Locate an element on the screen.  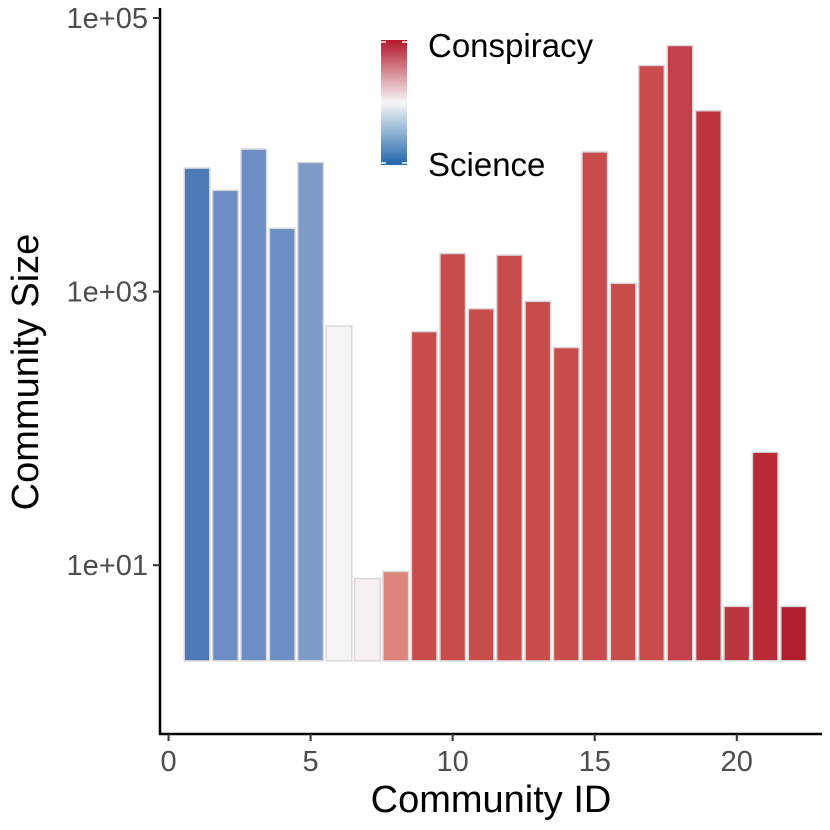
y-tick-label: 1e+05 is located at coordinates (107, 19).